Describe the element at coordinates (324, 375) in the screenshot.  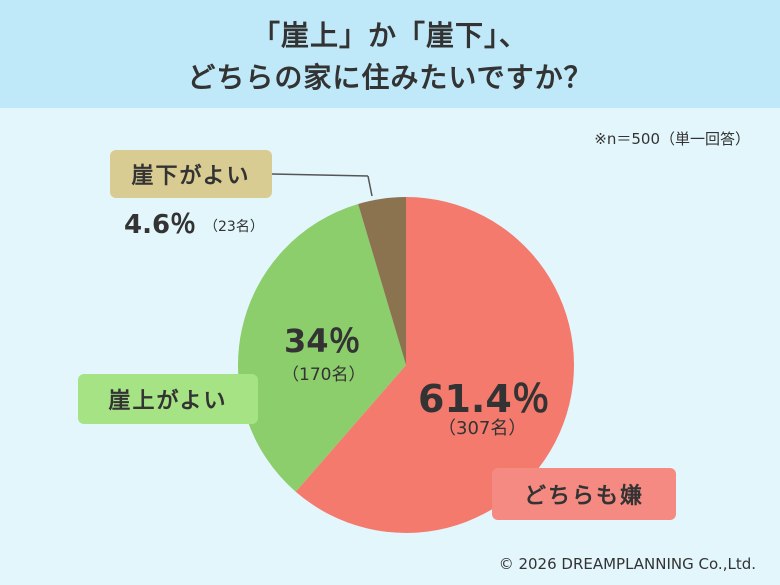
I see `count-label-upper: （170名）` at that location.